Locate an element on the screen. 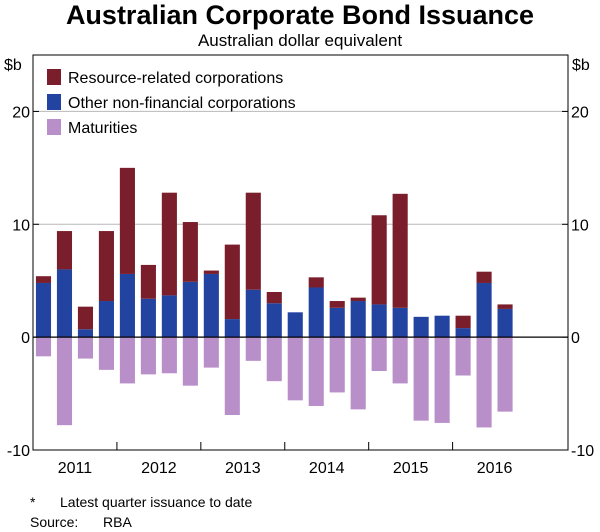 This screenshot has height=532, width=600. annotations: * is located at coordinates (547, 2).